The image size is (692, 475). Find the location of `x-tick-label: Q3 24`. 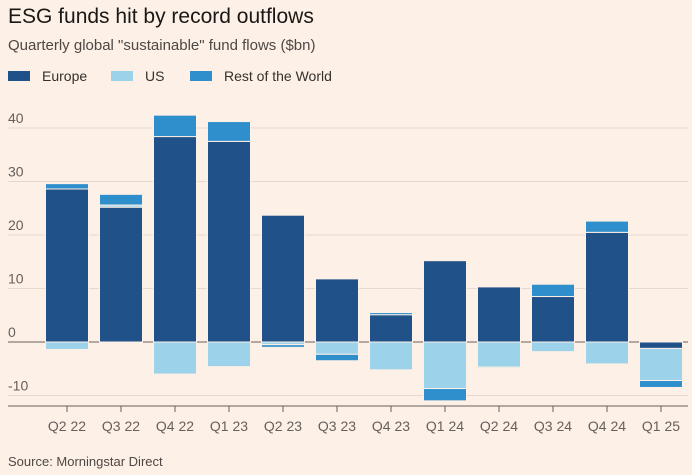

x-tick-label: Q3 24 is located at coordinates (553, 426).